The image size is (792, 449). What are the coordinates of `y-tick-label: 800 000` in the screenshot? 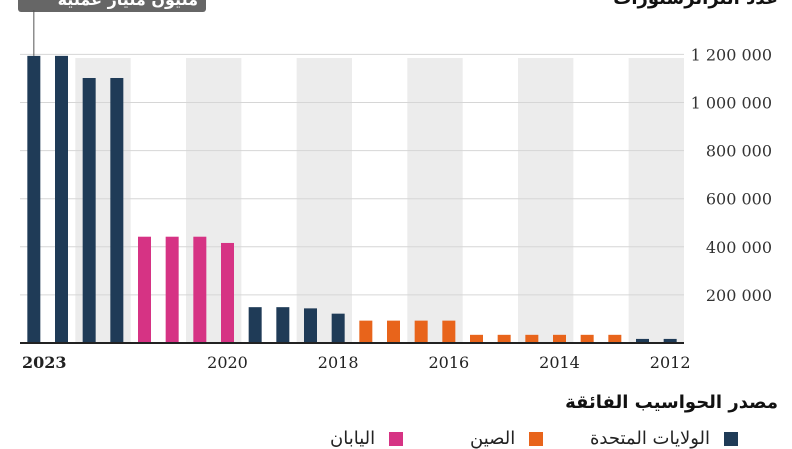 It's located at (739, 151).